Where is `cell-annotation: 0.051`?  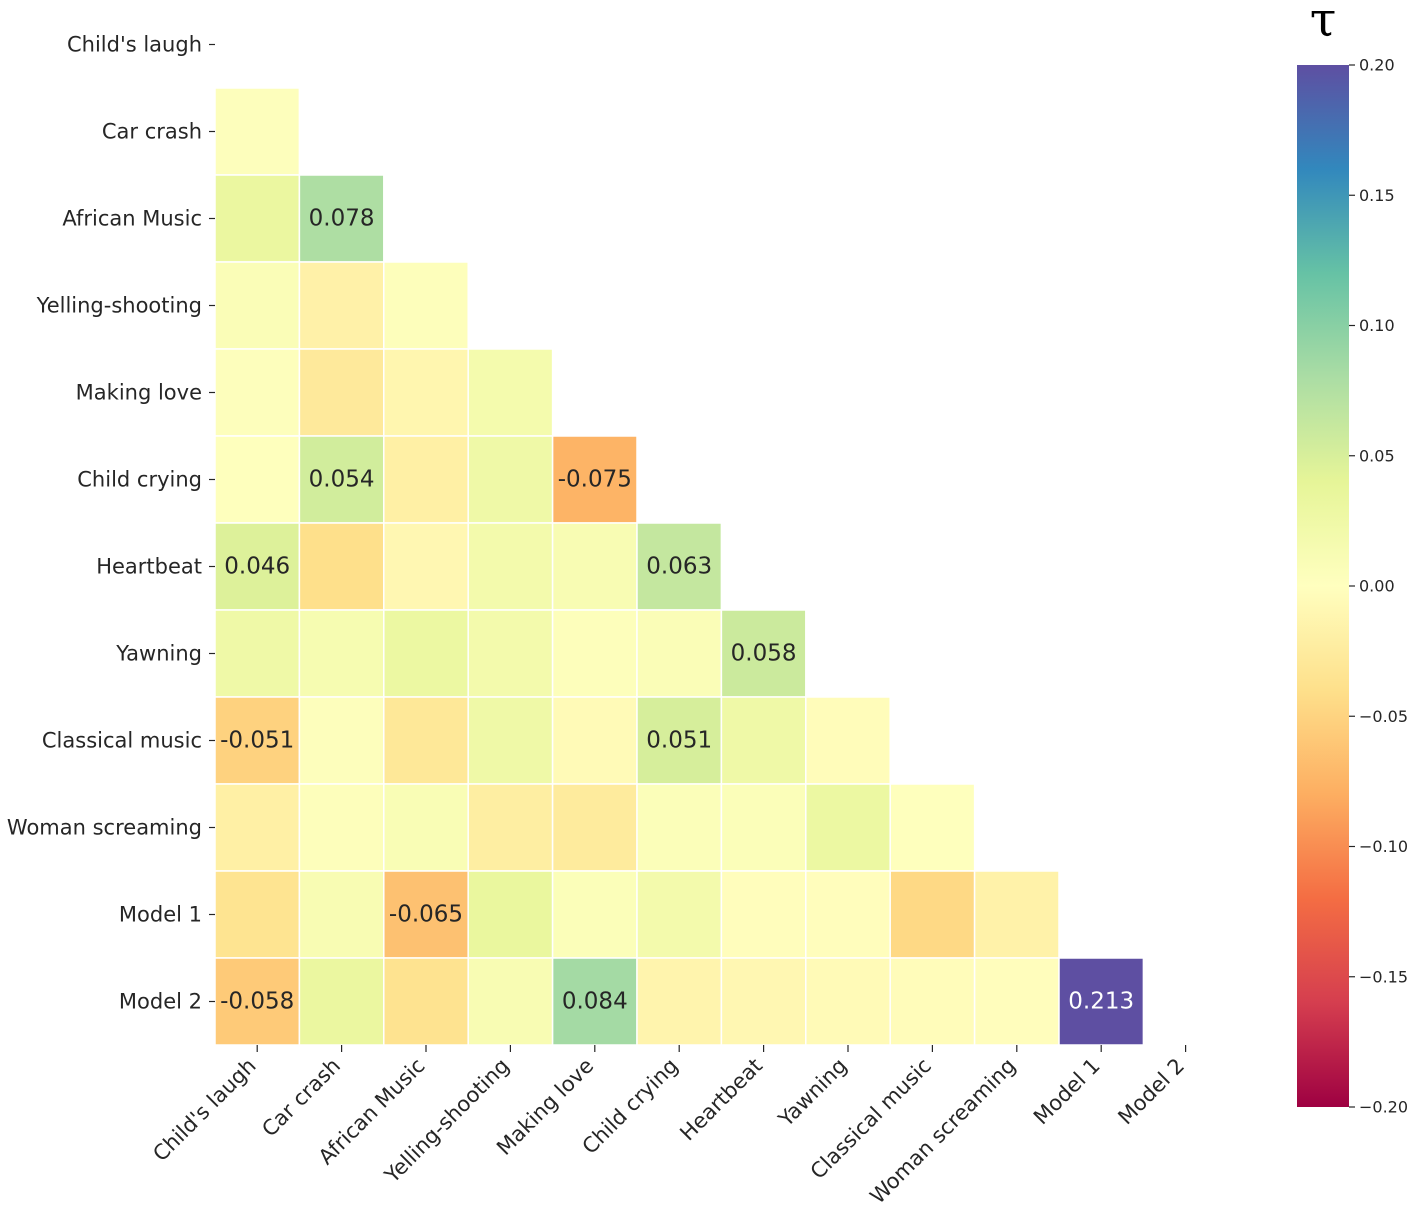
cell-annotation: 0.051 is located at coordinates (679, 741).